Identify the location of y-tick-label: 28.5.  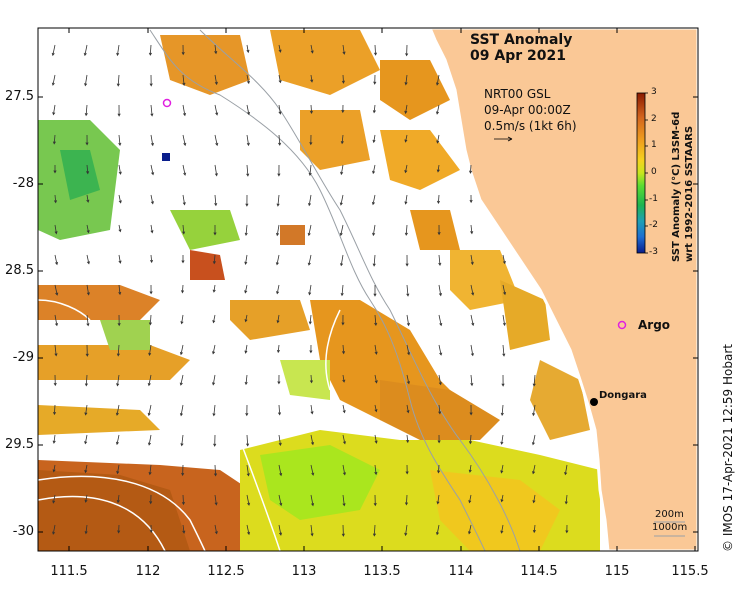
(19, 270).